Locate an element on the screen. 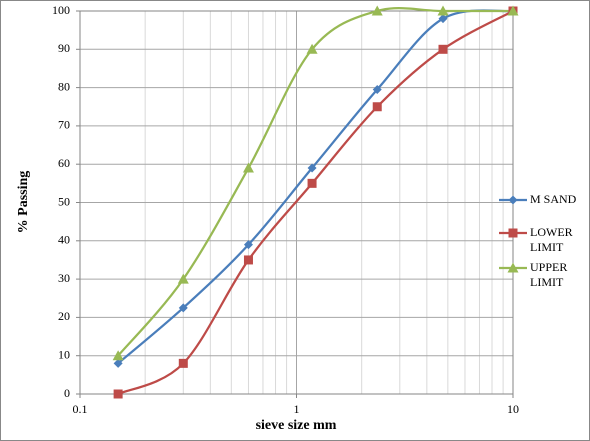 The width and height of the screenshot is (590, 441). legend-entry: M SAND is located at coordinates (553, 199).